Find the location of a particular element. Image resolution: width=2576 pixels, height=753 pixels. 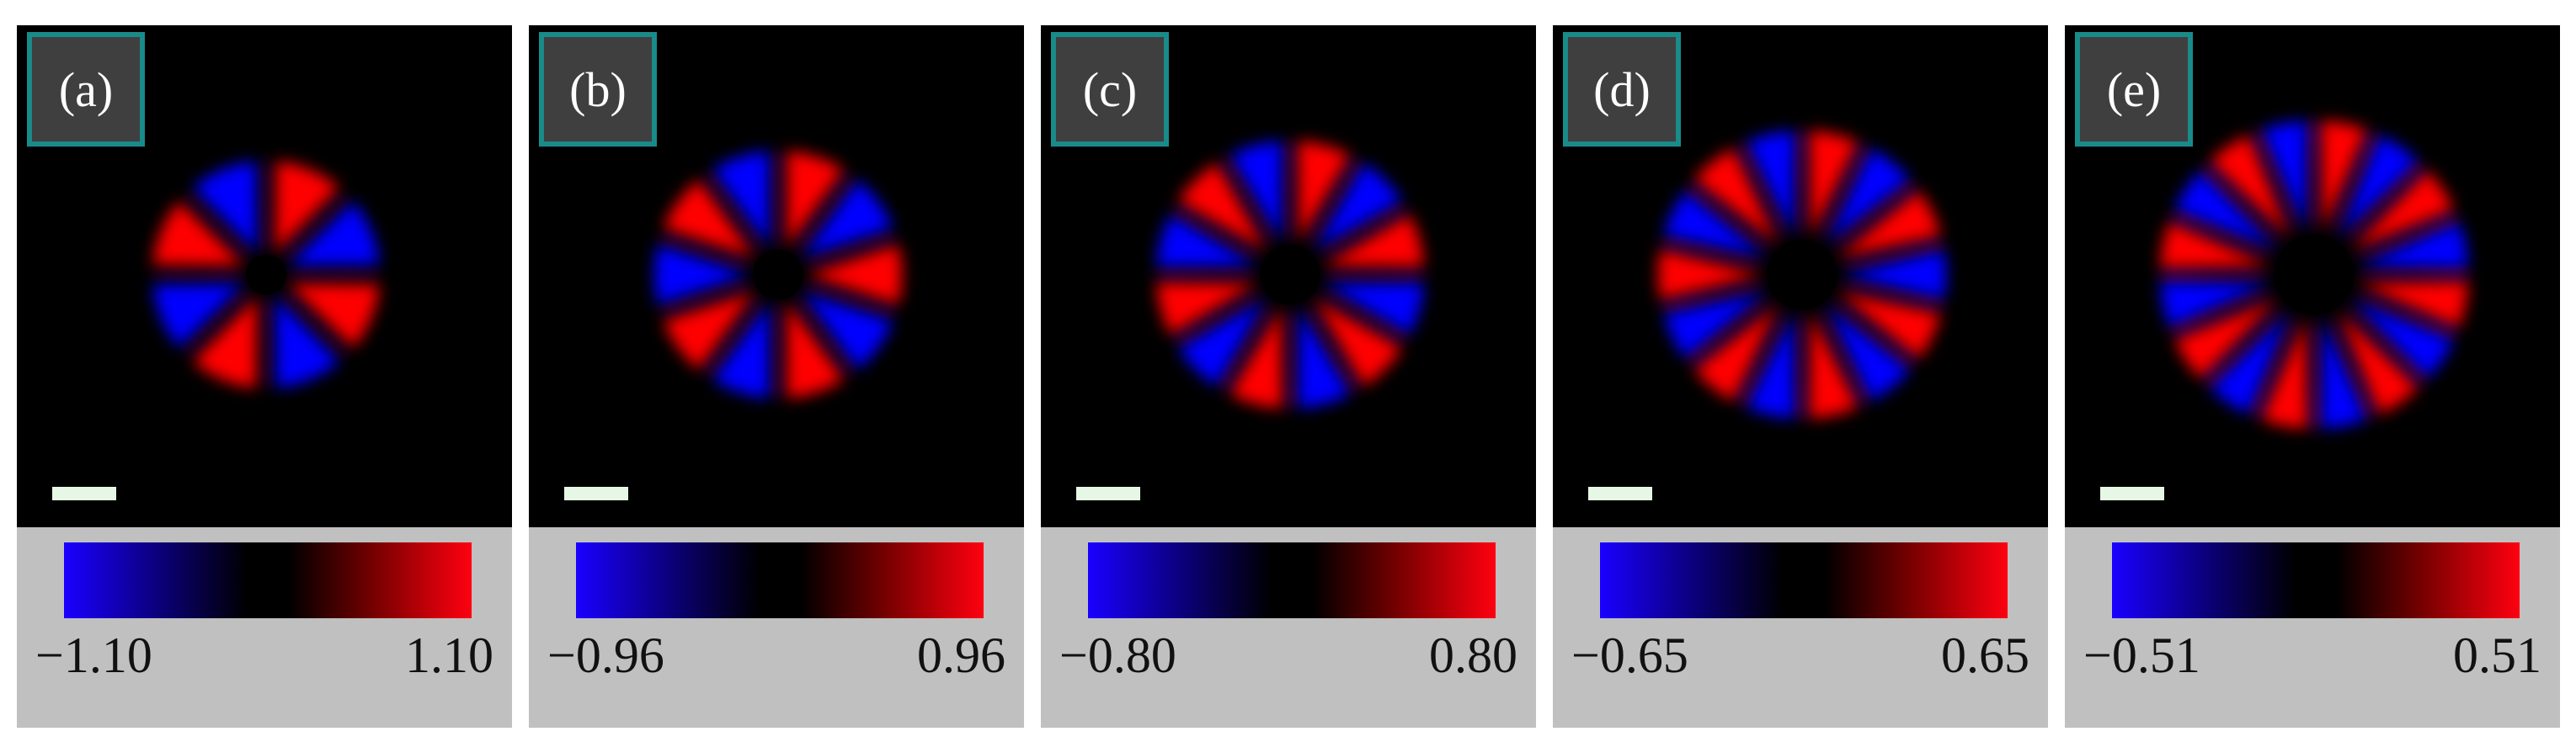

colorbar-max-e: 0.51 is located at coordinates (2497, 655).